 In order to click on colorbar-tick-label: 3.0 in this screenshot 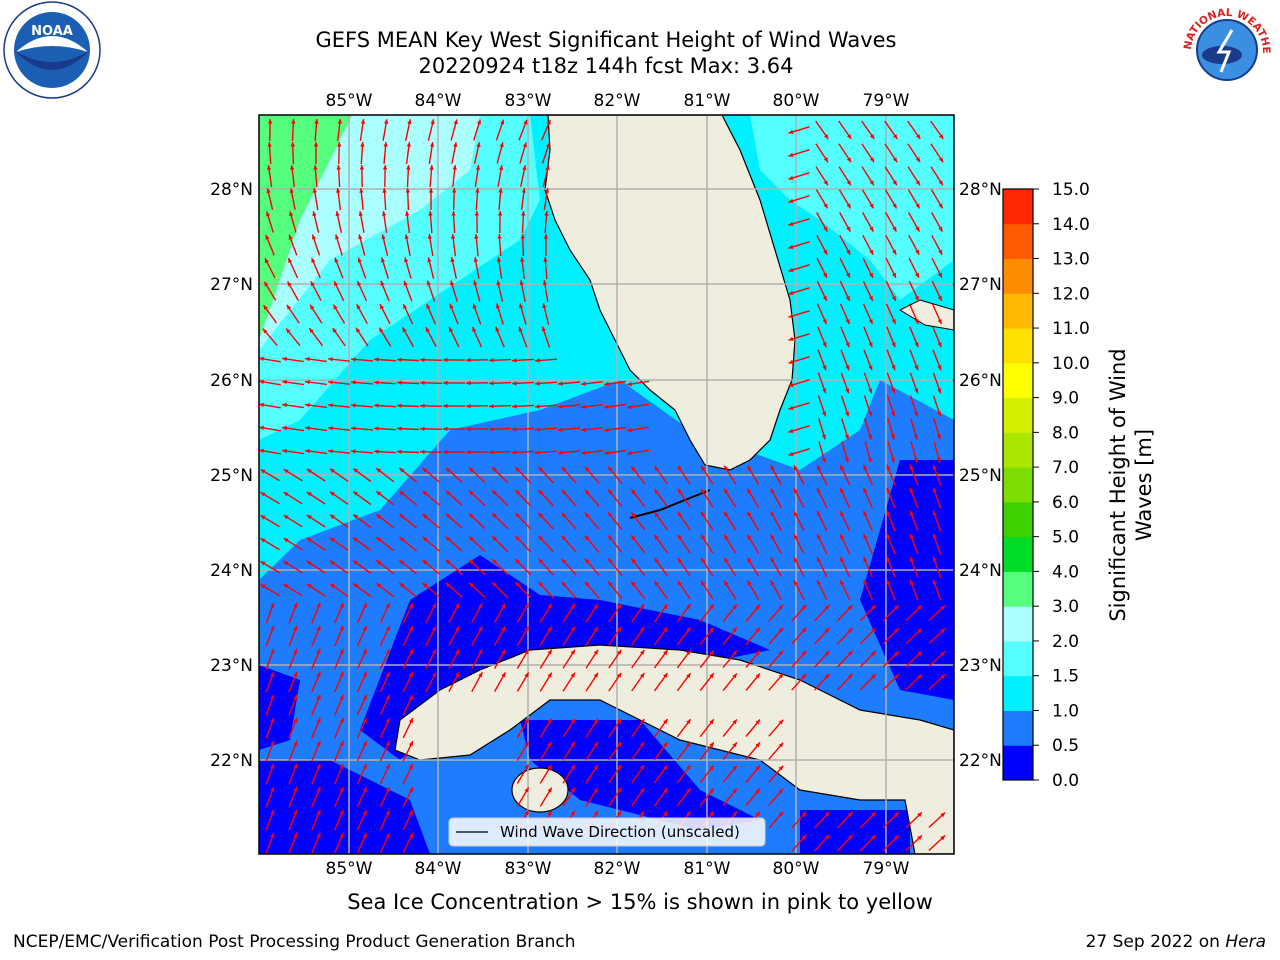, I will do `click(1065, 607)`.